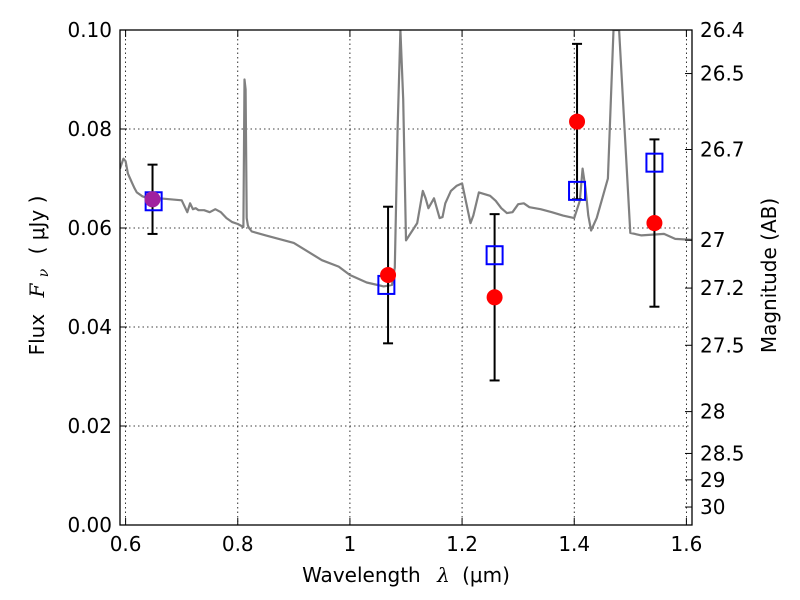 This screenshot has height=600, width=800. I want to click on x-tick-label: 1.4, so click(574, 544).